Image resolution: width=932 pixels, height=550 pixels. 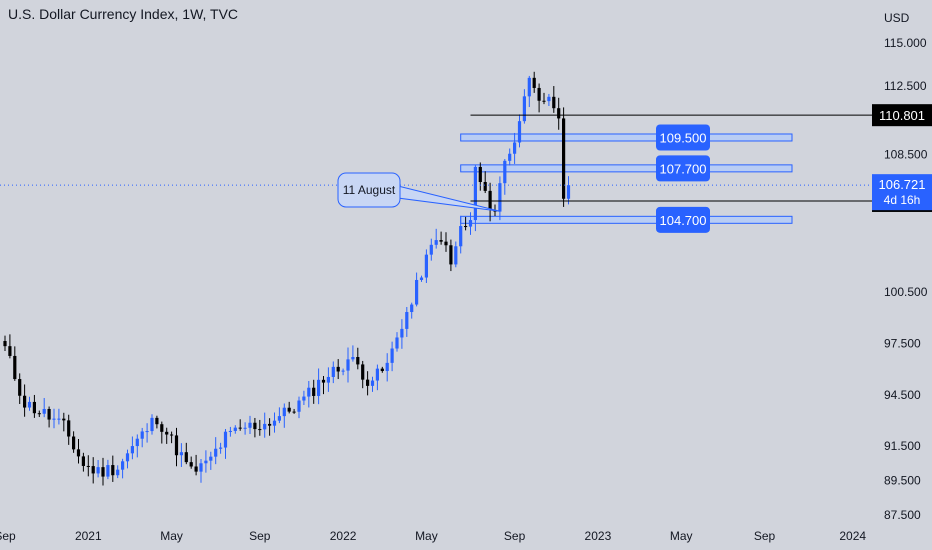 I want to click on date-annotation: 11 August, so click(x=419, y=192).